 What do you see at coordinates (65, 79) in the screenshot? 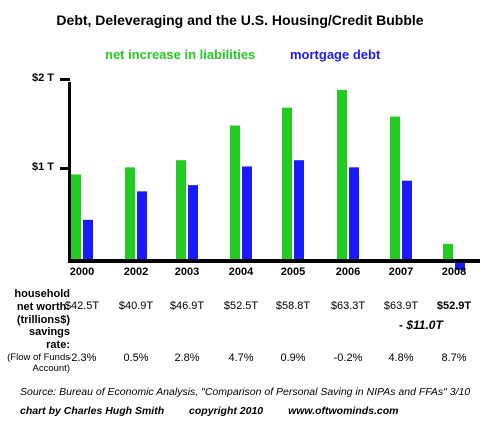
I see `y-tick-mark-2t` at bounding box center [65, 79].